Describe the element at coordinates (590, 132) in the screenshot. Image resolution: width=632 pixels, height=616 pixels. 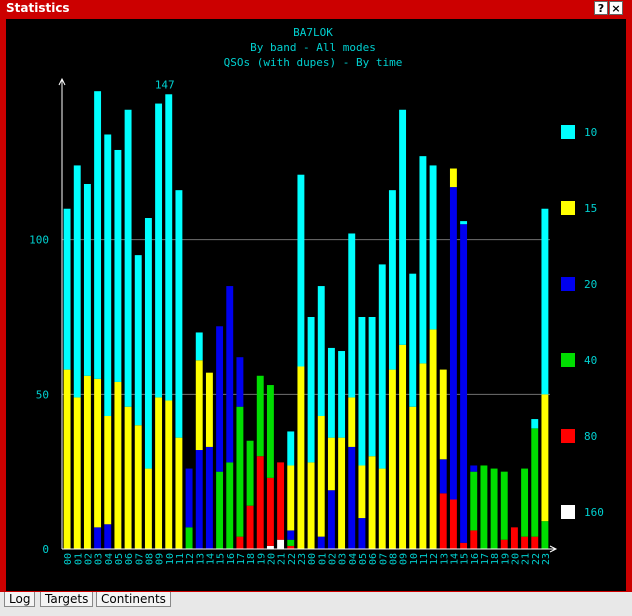
I see `legend-label-10: 10` at that location.